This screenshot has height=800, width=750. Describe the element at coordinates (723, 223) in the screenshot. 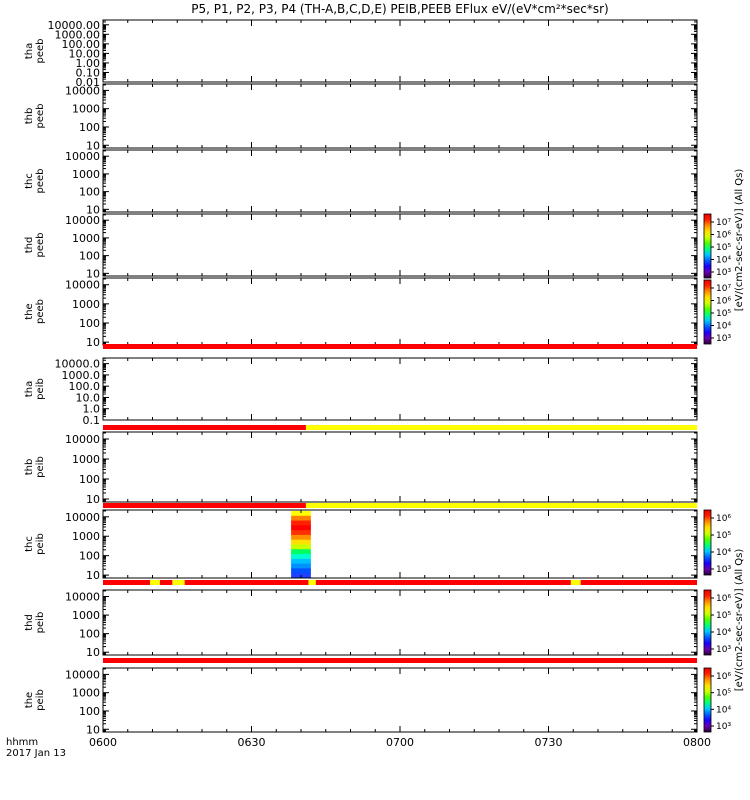

I see `colorbar-tick-label: 10⁷` at that location.